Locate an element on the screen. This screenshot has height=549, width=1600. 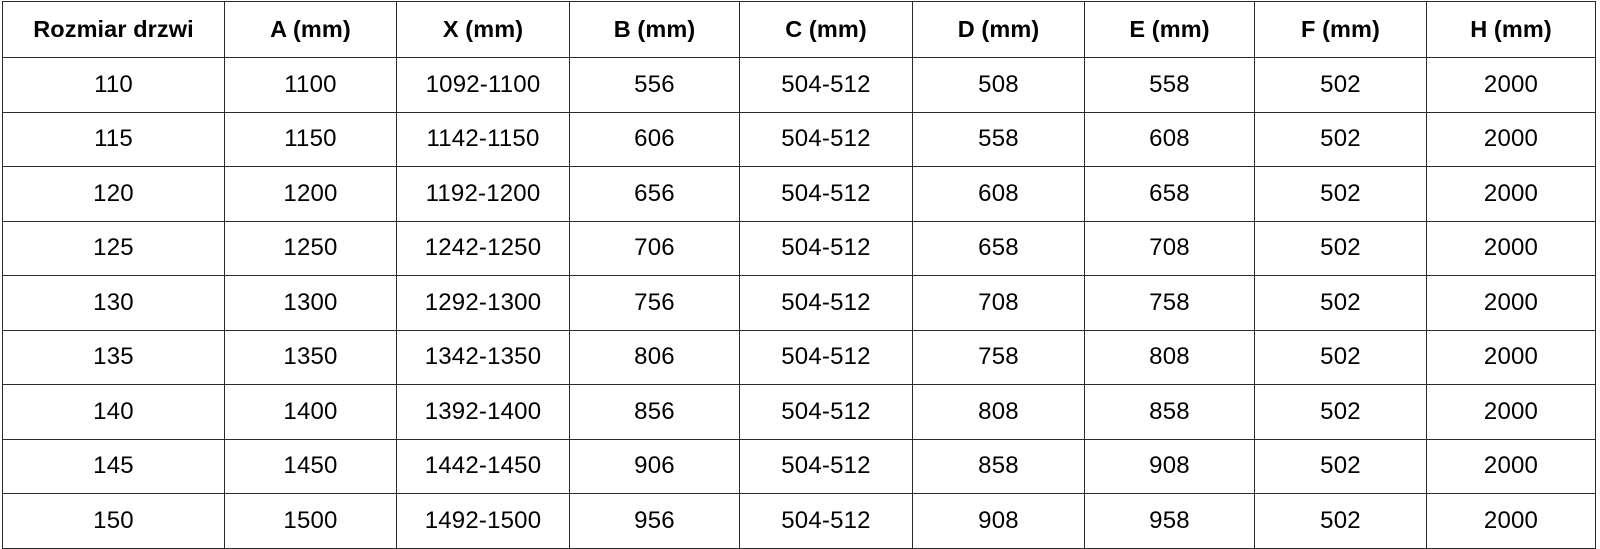
column-header-f: F (mm) is located at coordinates (1340, 29).